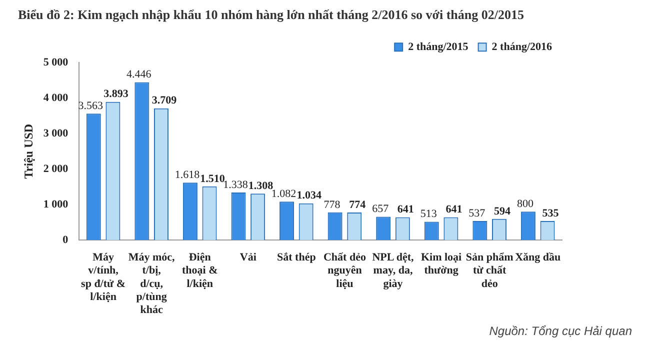 This screenshot has height=348, width=660. What do you see at coordinates (56, 204) in the screenshot?
I see `y-tick-label: 1 000` at bounding box center [56, 204].